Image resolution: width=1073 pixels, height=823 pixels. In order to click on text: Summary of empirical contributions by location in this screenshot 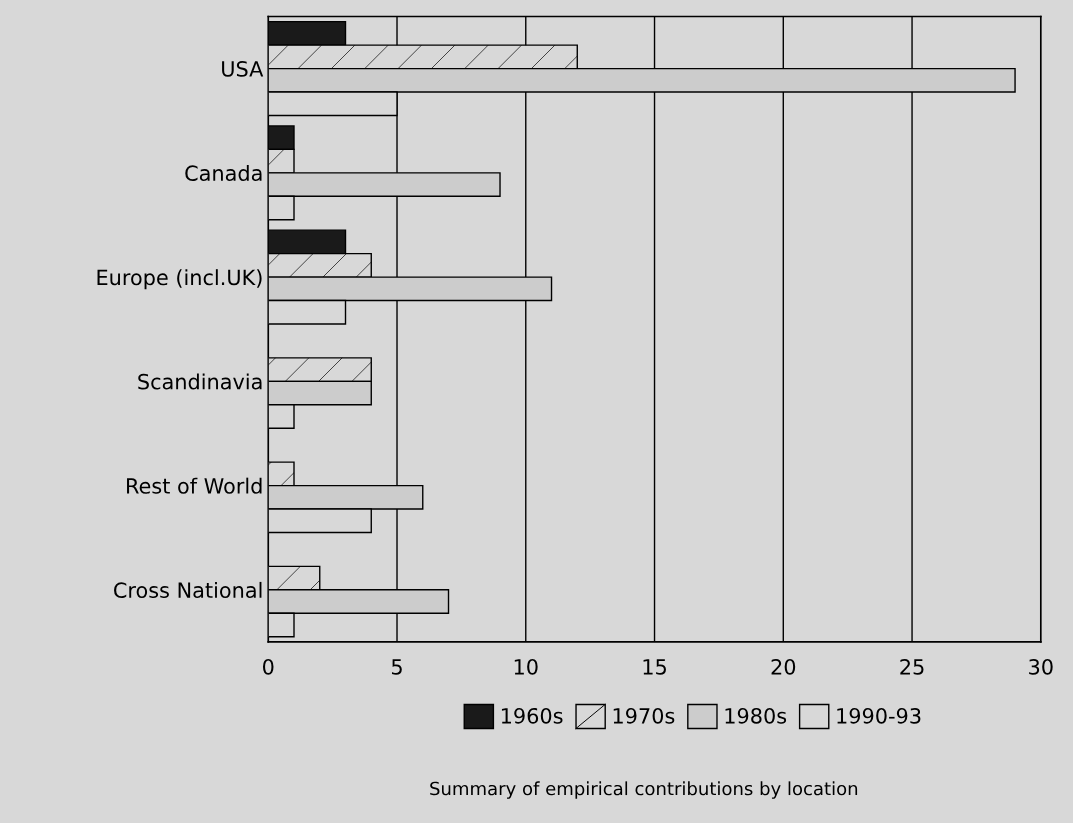, I will do `click(644, 790)`.